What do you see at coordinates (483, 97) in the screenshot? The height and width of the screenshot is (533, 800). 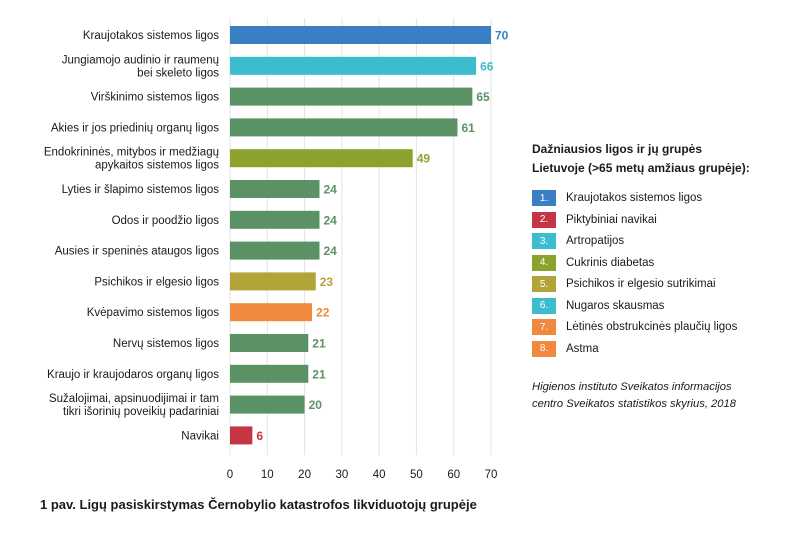 I see `value-label: 65` at bounding box center [483, 97].